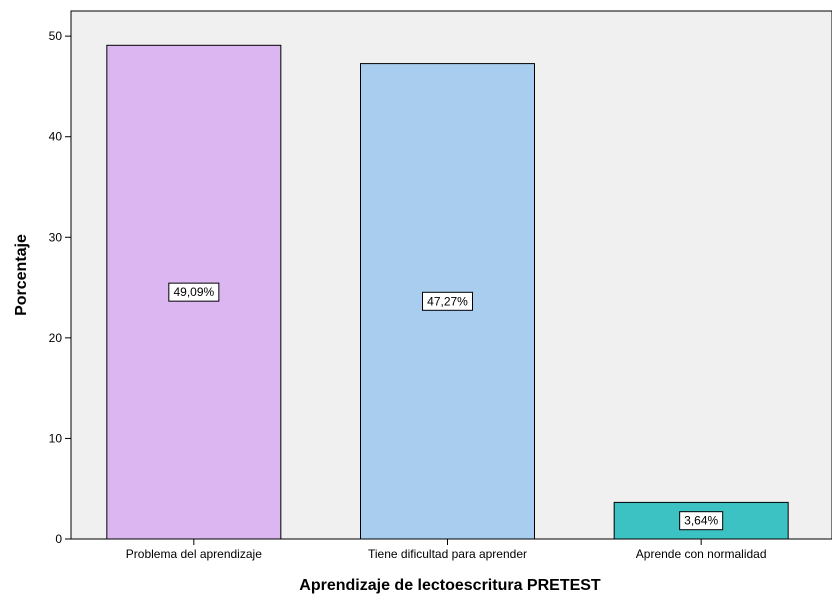 This screenshot has width=832, height=594. What do you see at coordinates (701, 554) in the screenshot?
I see `x-tick-label: Aprende con normalidad` at bounding box center [701, 554].